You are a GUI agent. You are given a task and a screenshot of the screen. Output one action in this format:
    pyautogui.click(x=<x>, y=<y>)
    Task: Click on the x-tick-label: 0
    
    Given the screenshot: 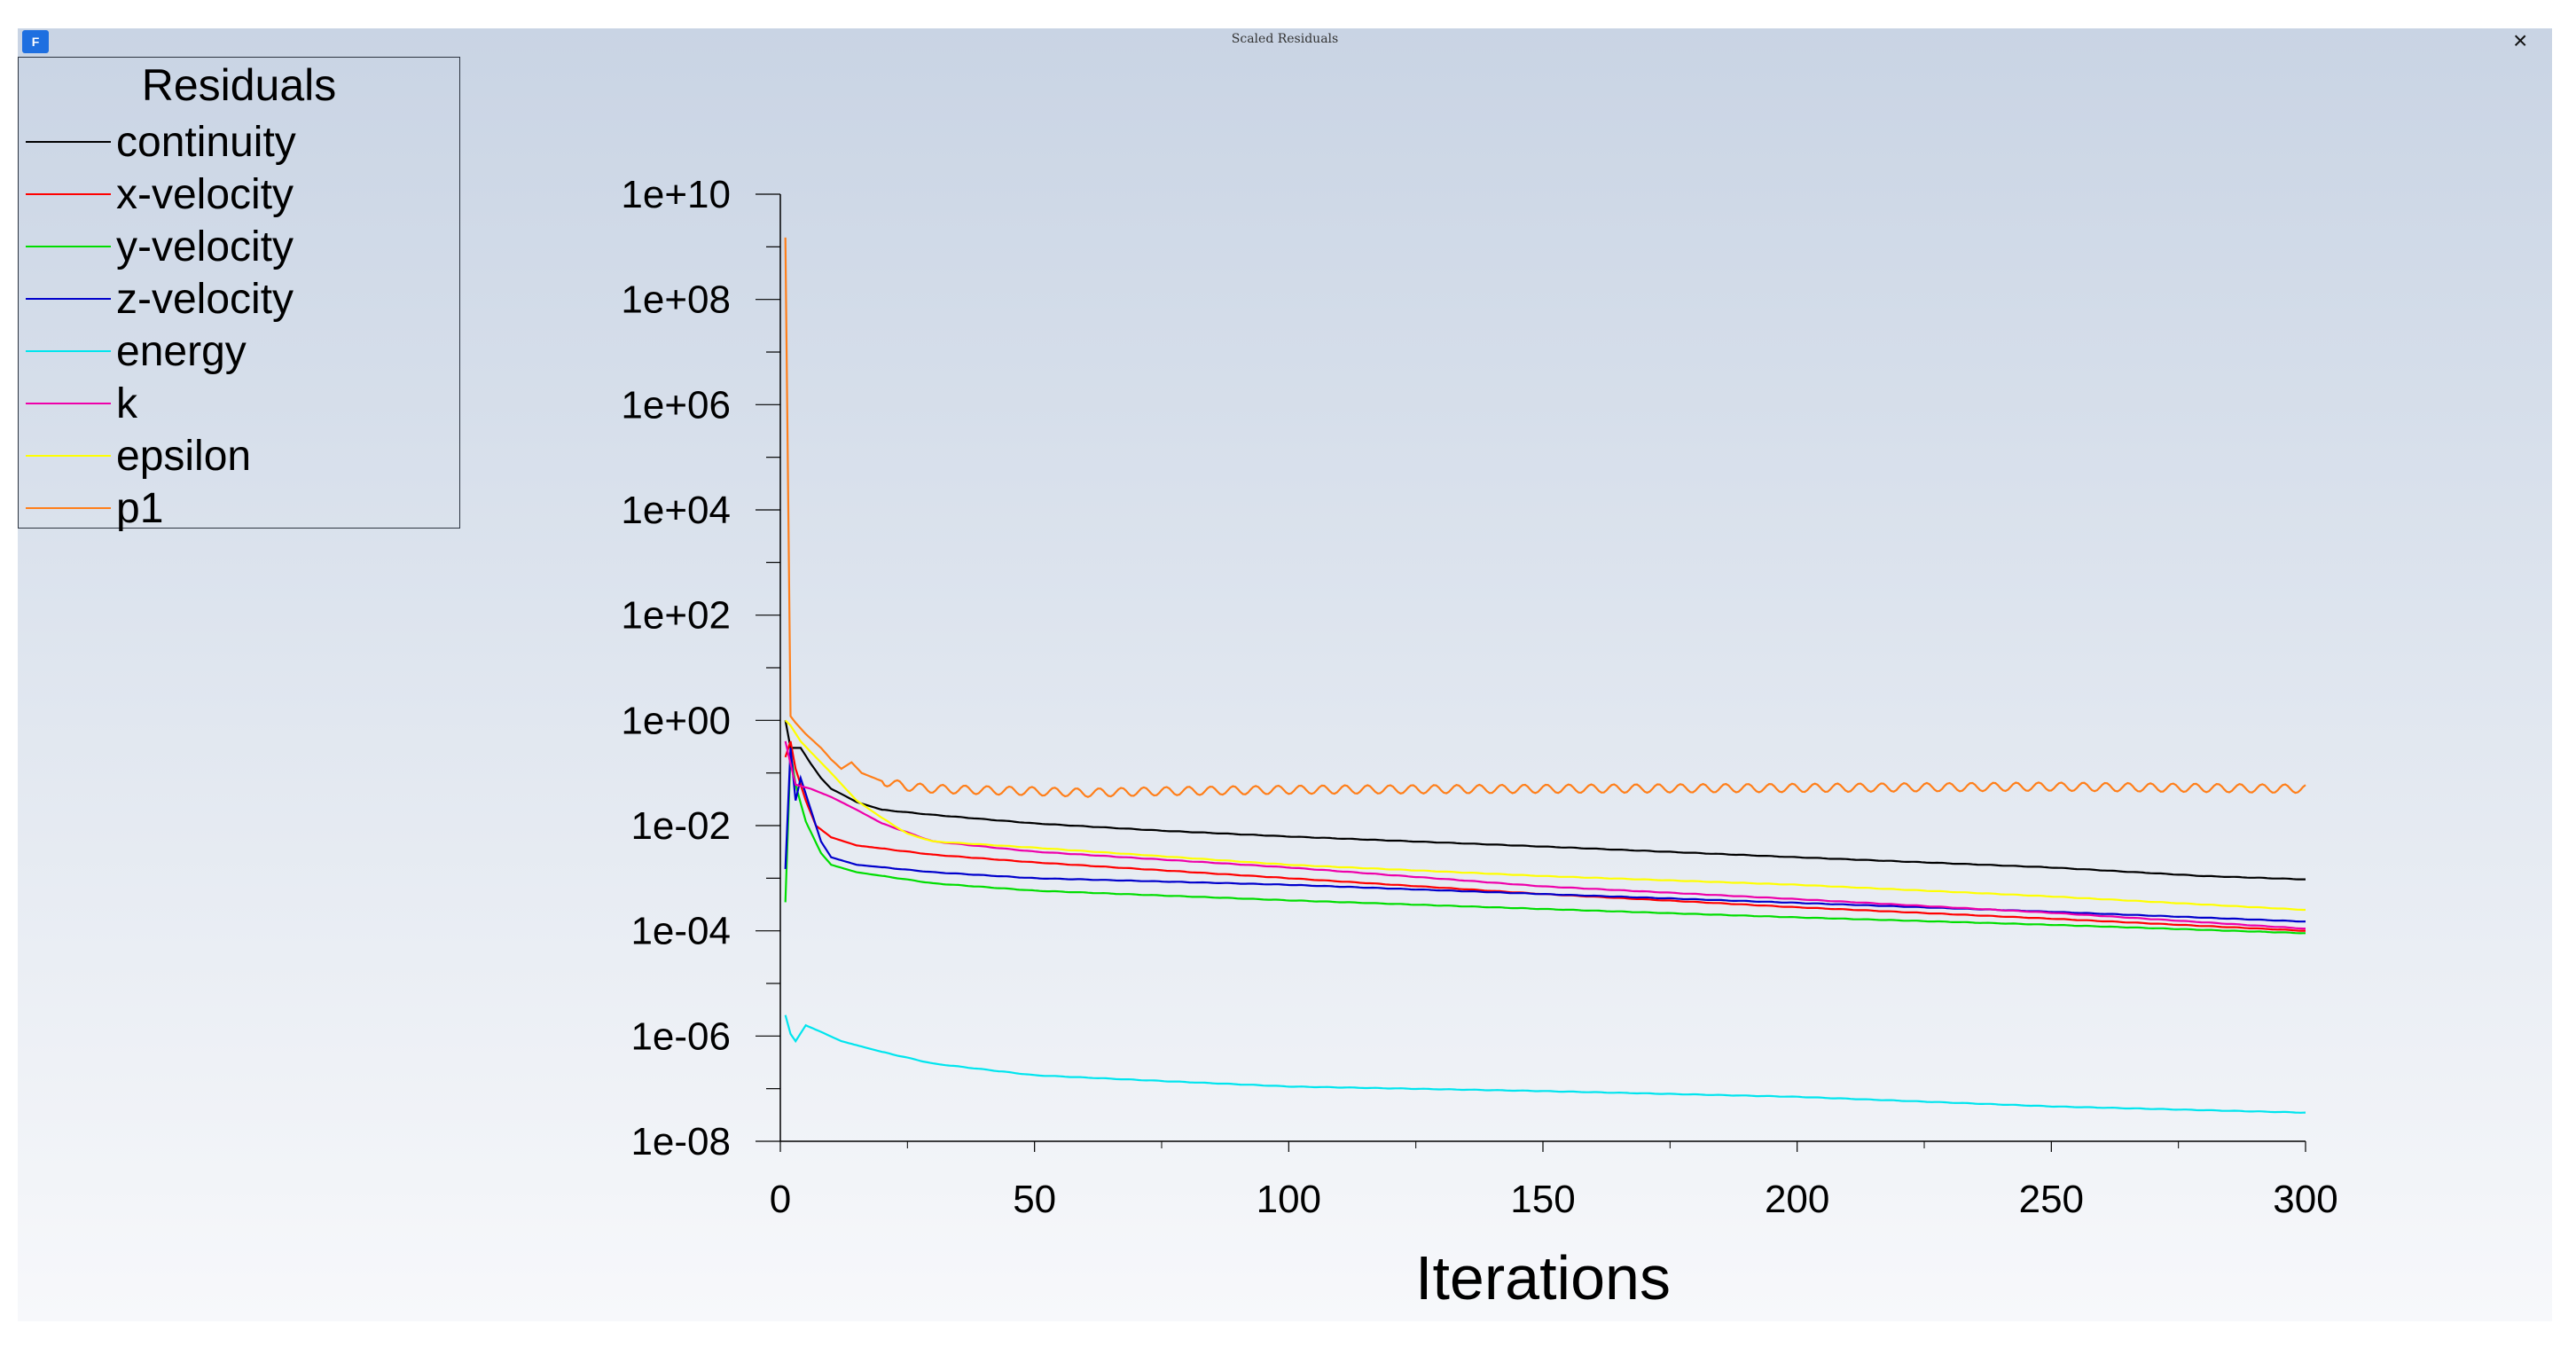 What is the action you would take?
    pyautogui.click(x=780, y=1199)
    